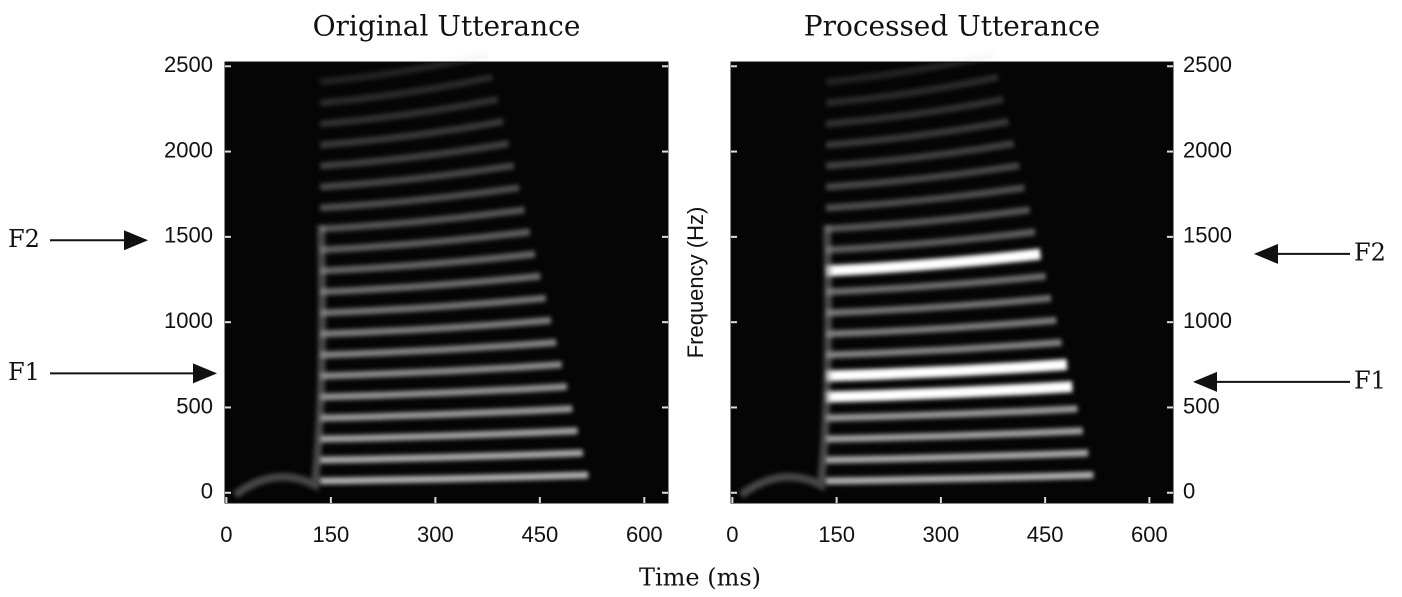 Image resolution: width=1402 pixels, height=597 pixels. Describe the element at coordinates (695, 283) in the screenshot. I see `y-axis-label: Frequency (Hz)` at that location.